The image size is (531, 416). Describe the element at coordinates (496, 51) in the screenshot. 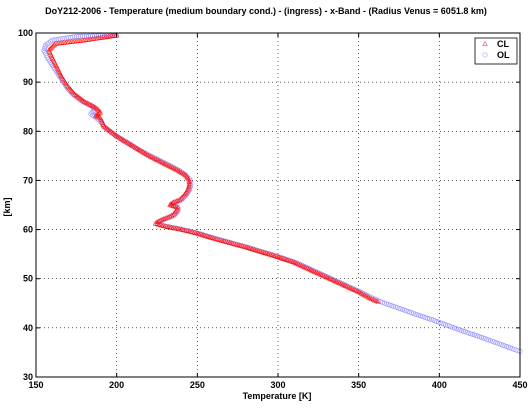

I see `legend-box` at that location.